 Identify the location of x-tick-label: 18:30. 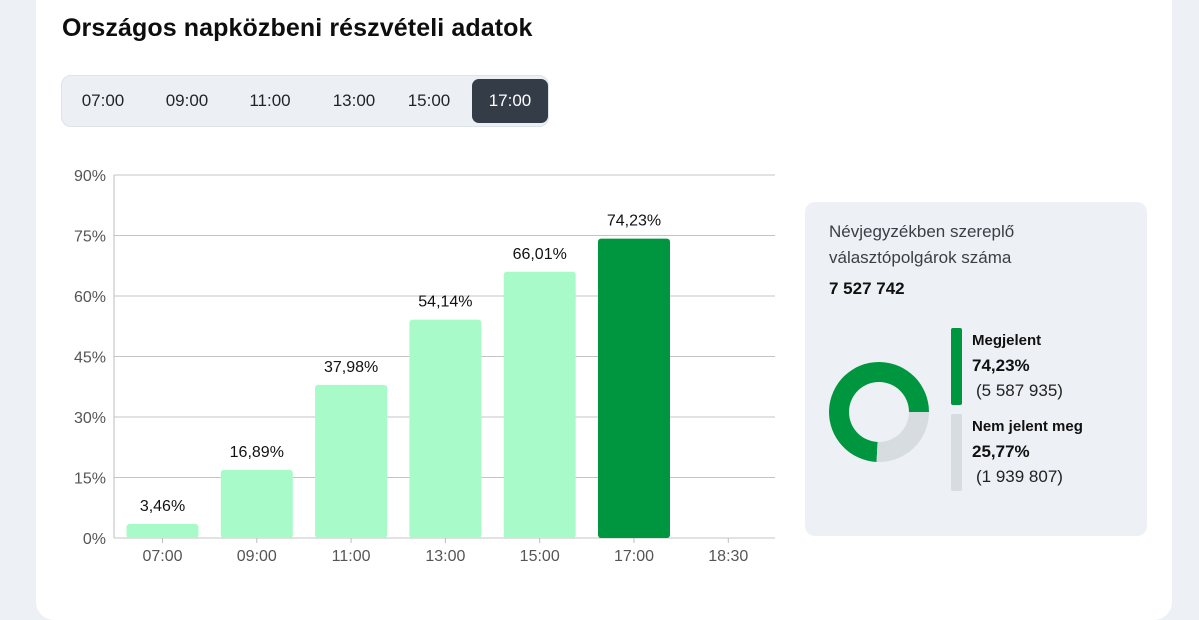
(728, 556).